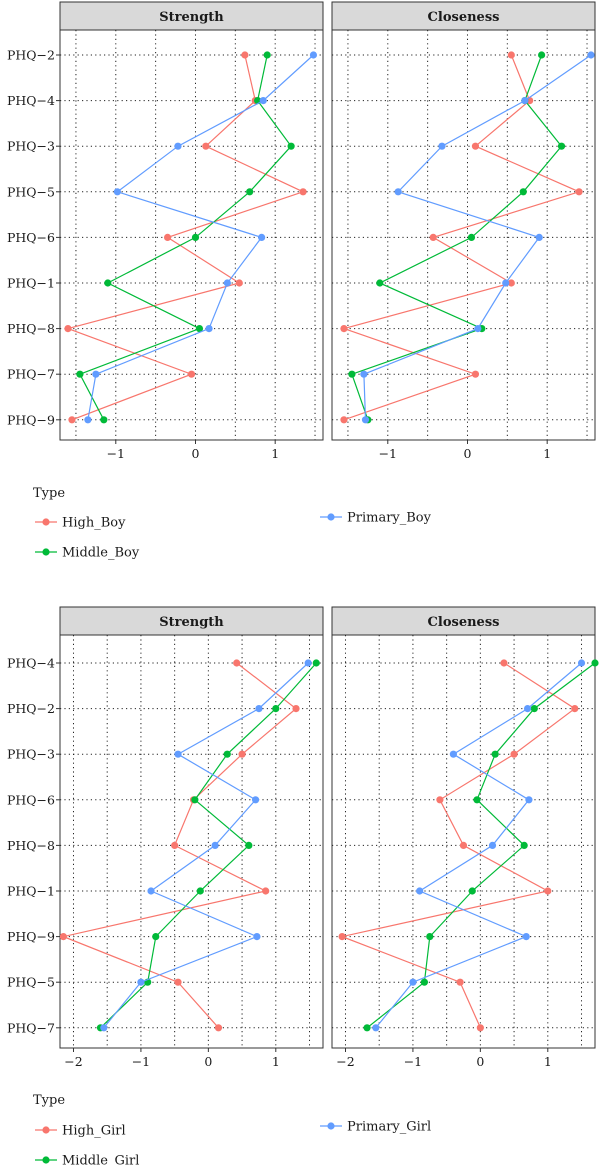 The height and width of the screenshot is (1166, 600). I want to click on x-tick-label: −1, so click(413, 1061).